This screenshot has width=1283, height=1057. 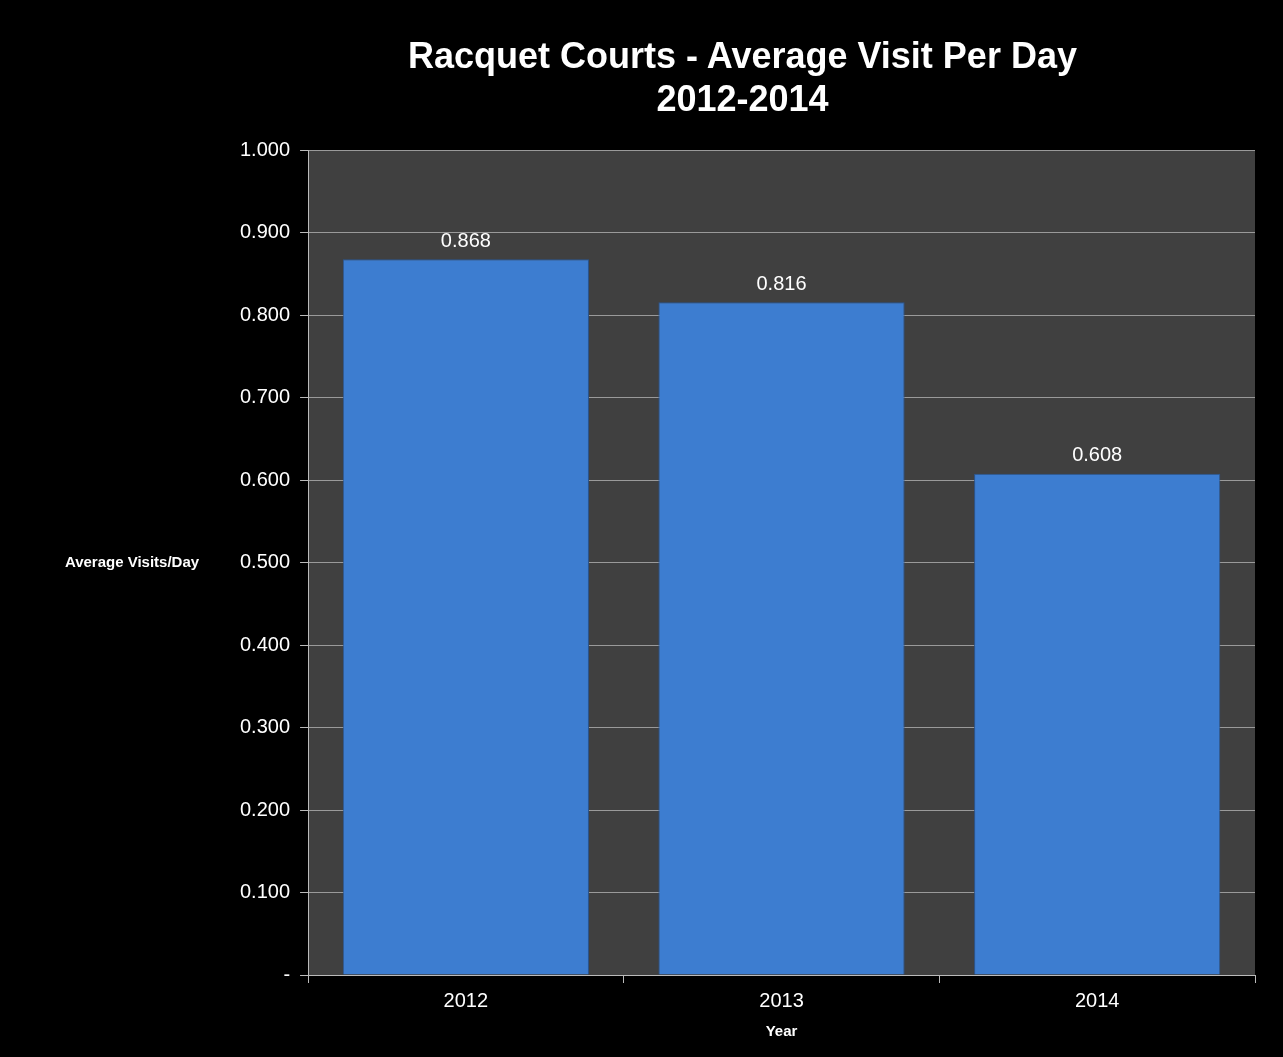 I want to click on x-tick-label: 2013, so click(x=781, y=999).